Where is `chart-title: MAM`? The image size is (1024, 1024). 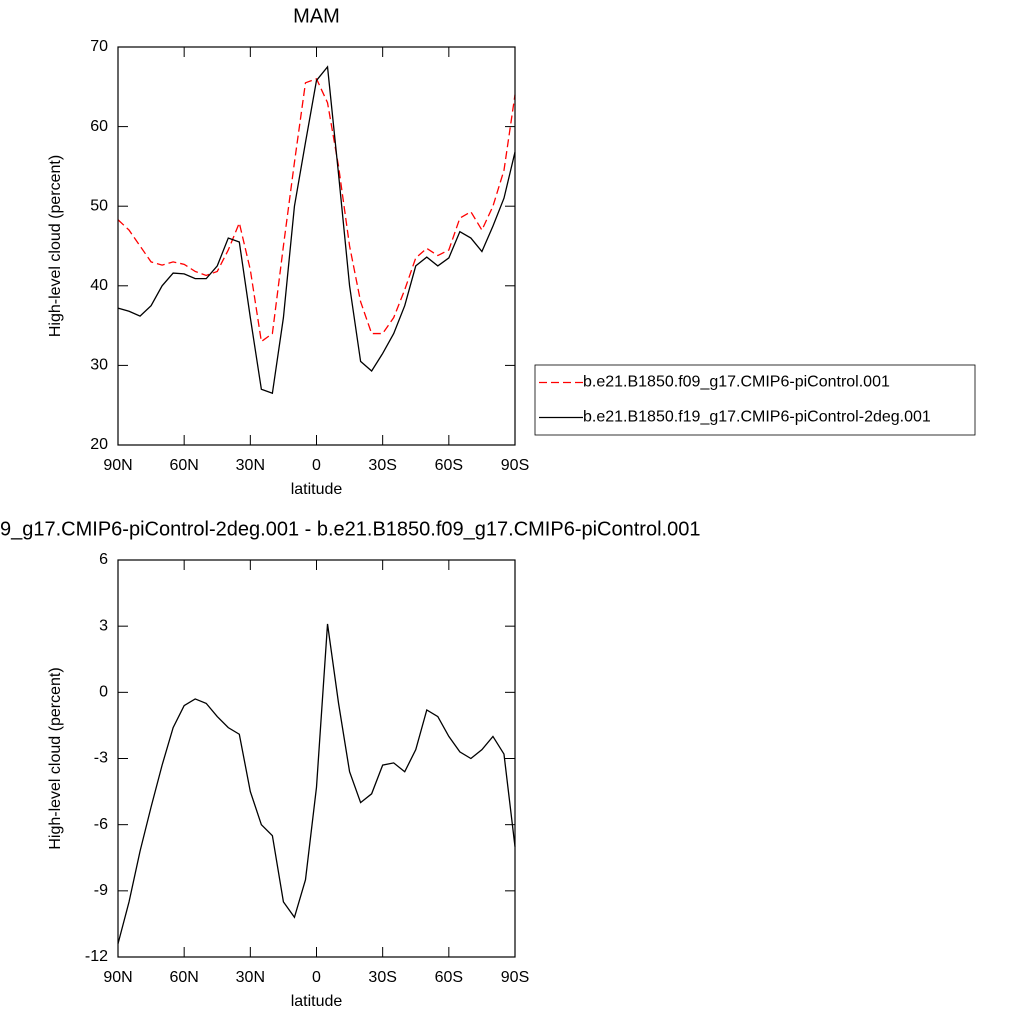
chart-title: MAM is located at coordinates (316, 16).